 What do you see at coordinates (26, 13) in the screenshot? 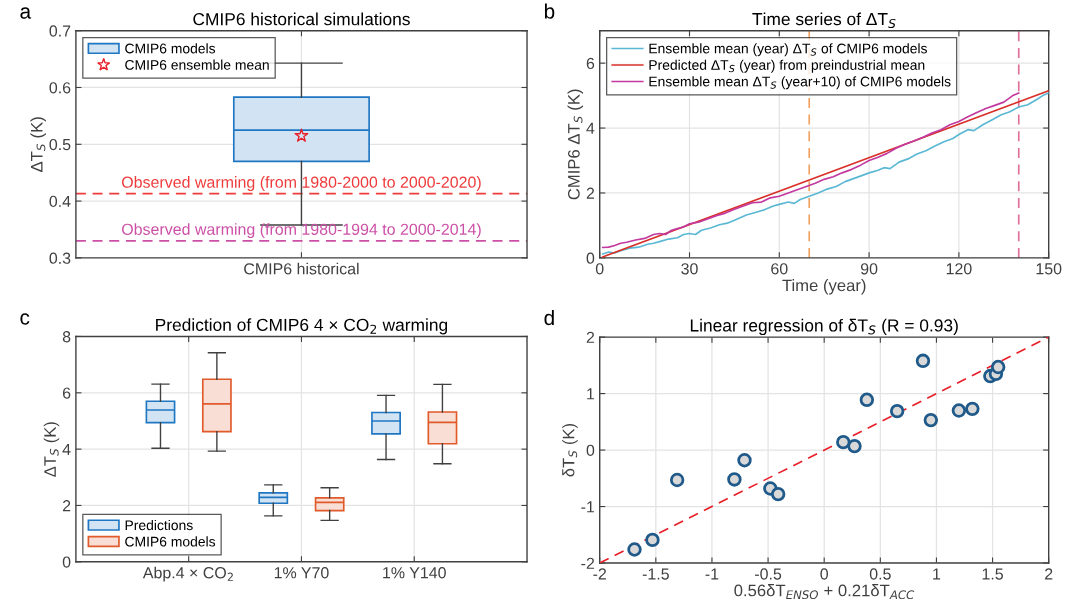
I see `text: a` at bounding box center [26, 13].